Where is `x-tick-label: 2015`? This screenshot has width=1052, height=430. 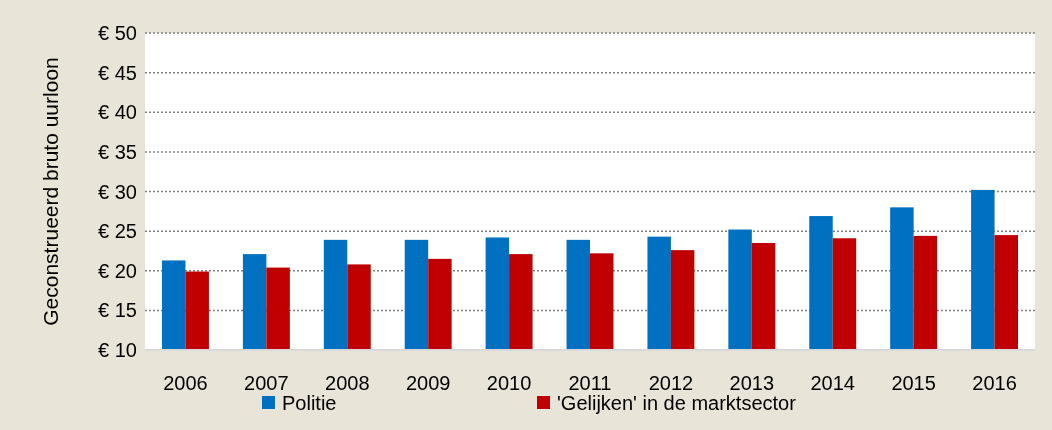 x-tick-label: 2015 is located at coordinates (913, 383).